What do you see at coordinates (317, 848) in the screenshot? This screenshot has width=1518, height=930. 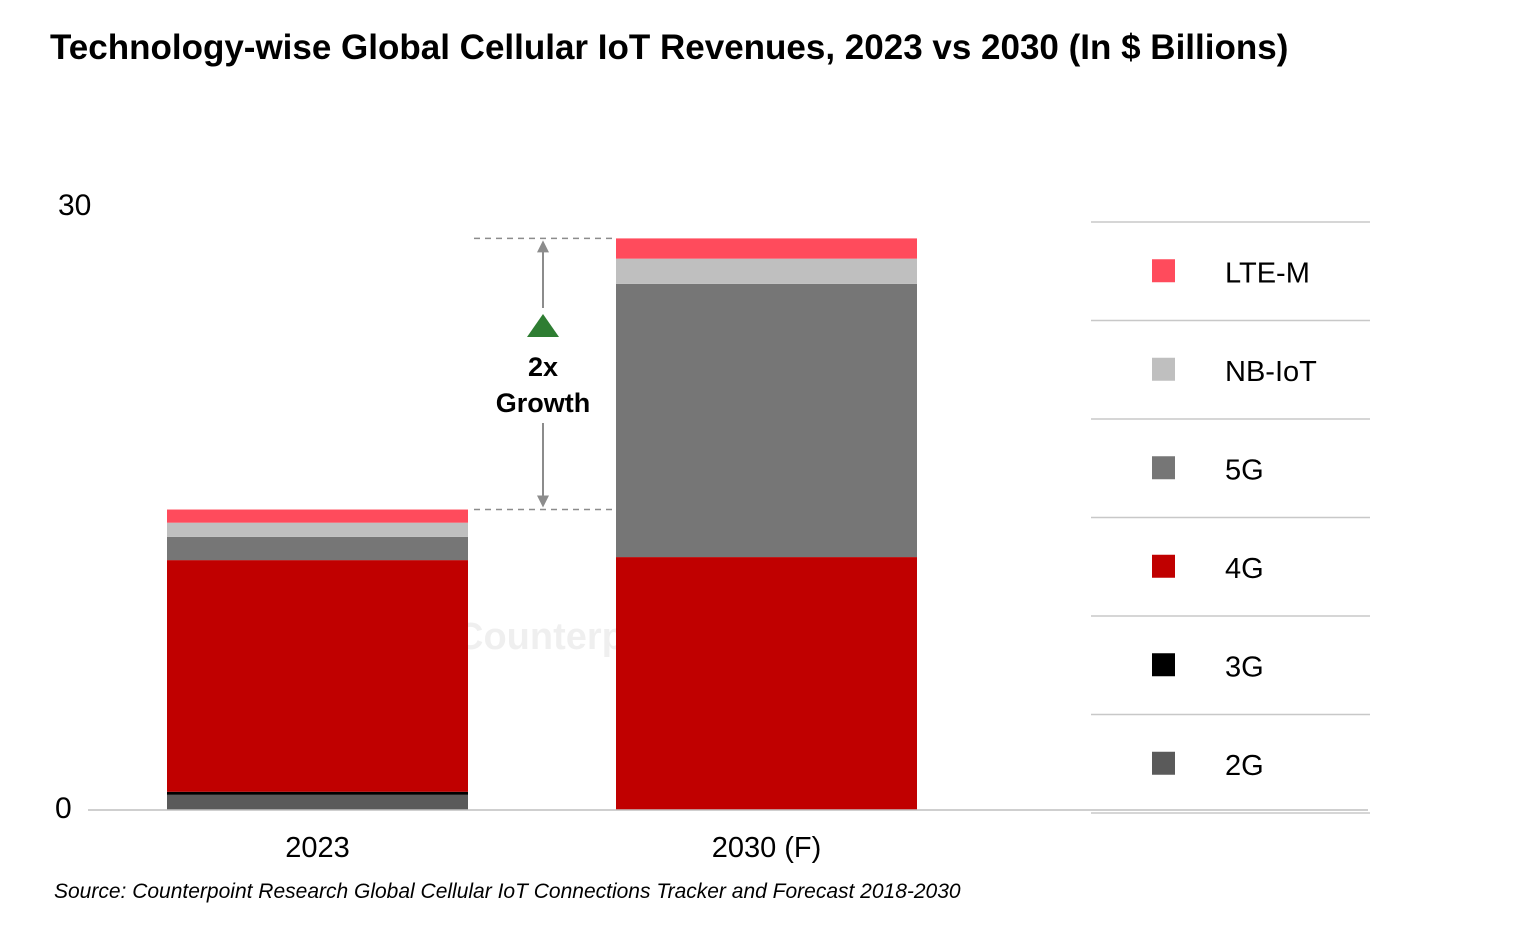 I see `x-tick-label: 2023` at bounding box center [317, 848].